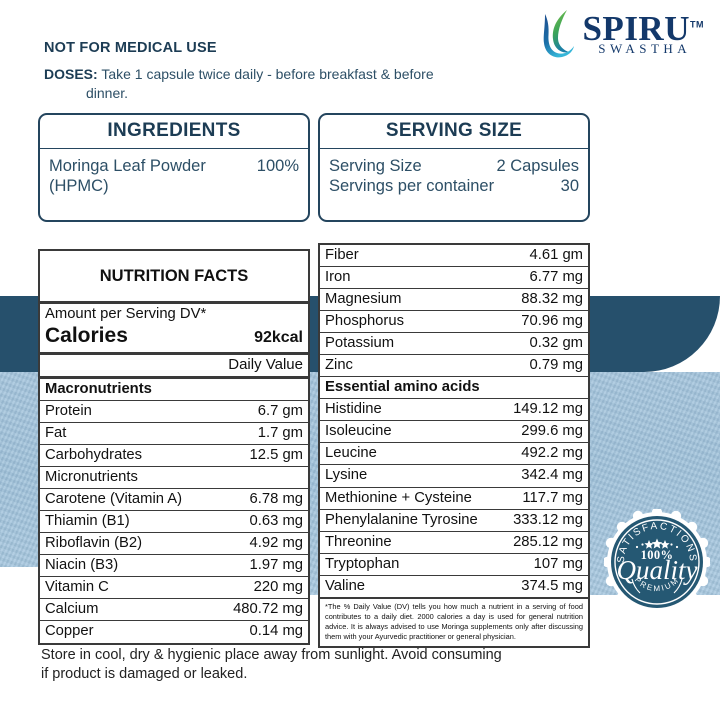  Describe the element at coordinates (657, 570) in the screenshot. I see `badge-main-text: Quality` at that location.